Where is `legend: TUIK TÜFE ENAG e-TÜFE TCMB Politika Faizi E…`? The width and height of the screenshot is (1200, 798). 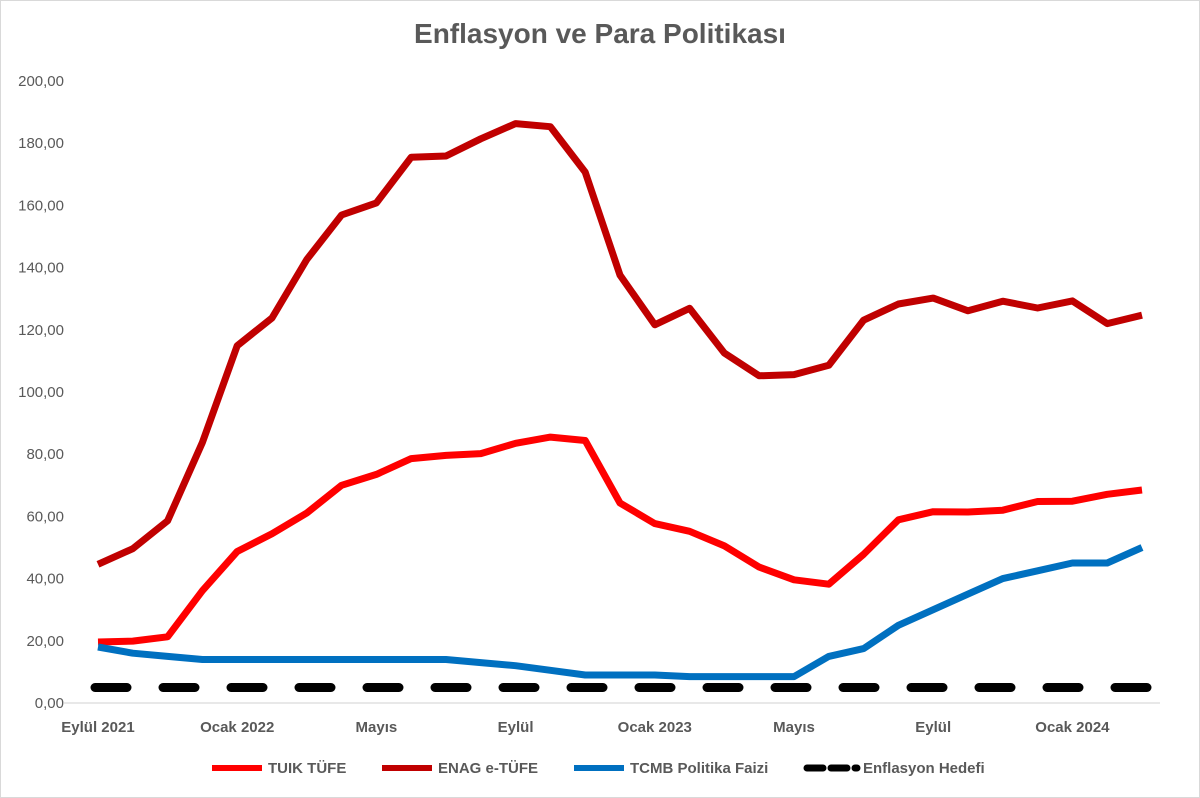 legend: TUIK TÜFE ENAG e-TÜFE TCMB Politika Faizi E… is located at coordinates (598, 768).